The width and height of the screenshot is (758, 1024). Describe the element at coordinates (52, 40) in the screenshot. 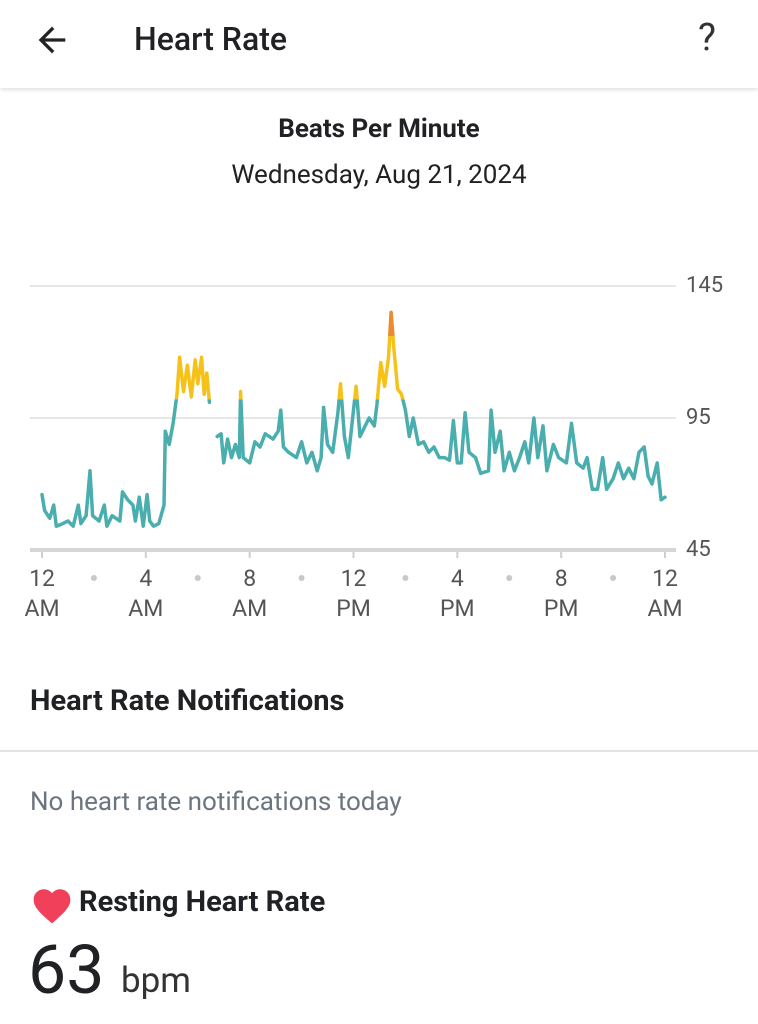

I see `back-button` at that location.